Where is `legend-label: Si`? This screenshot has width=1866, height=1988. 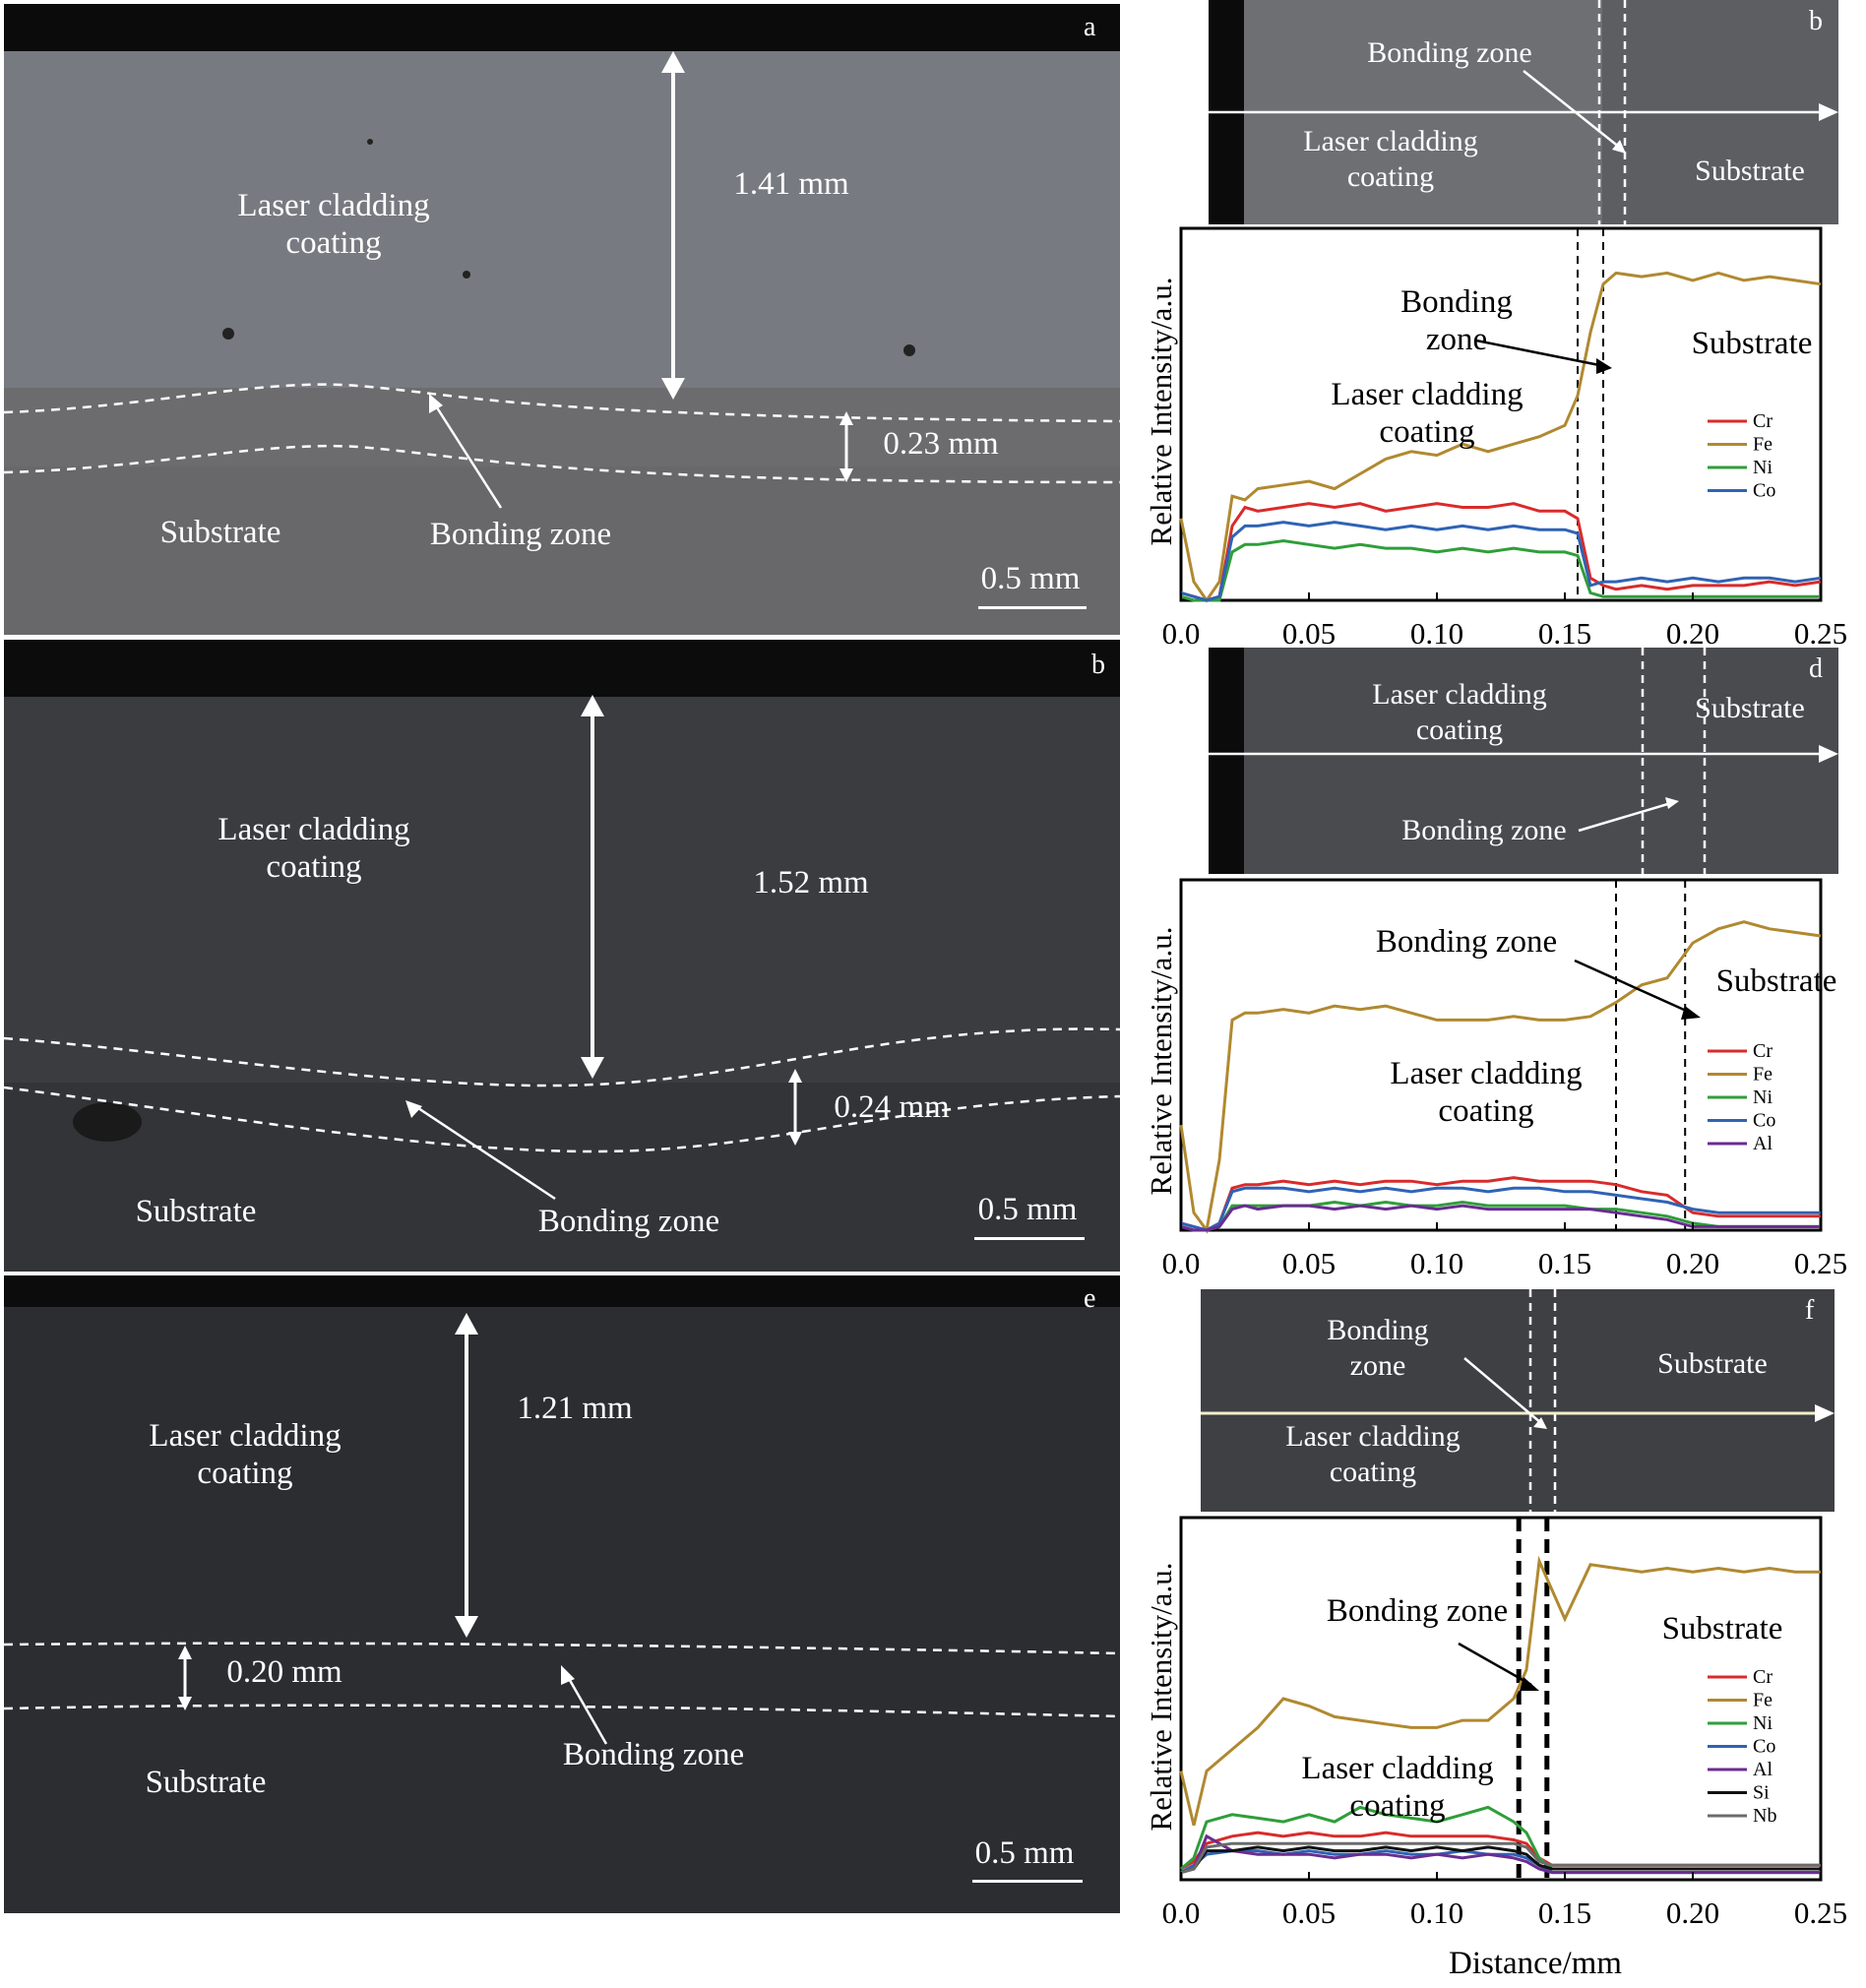 legend-label: Si is located at coordinates (1762, 1793).